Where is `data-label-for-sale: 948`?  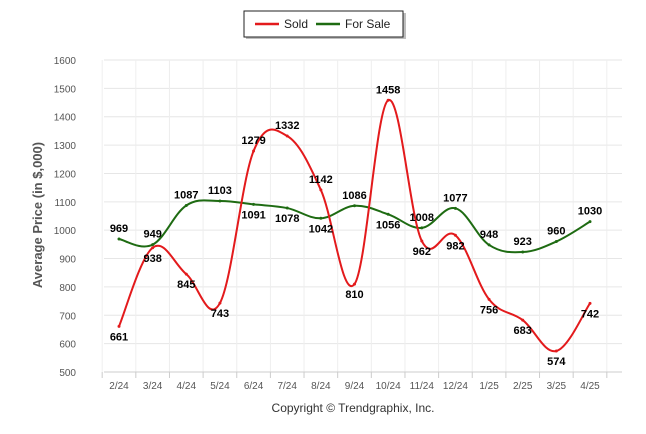 data-label-for-sale: 948 is located at coordinates (489, 235).